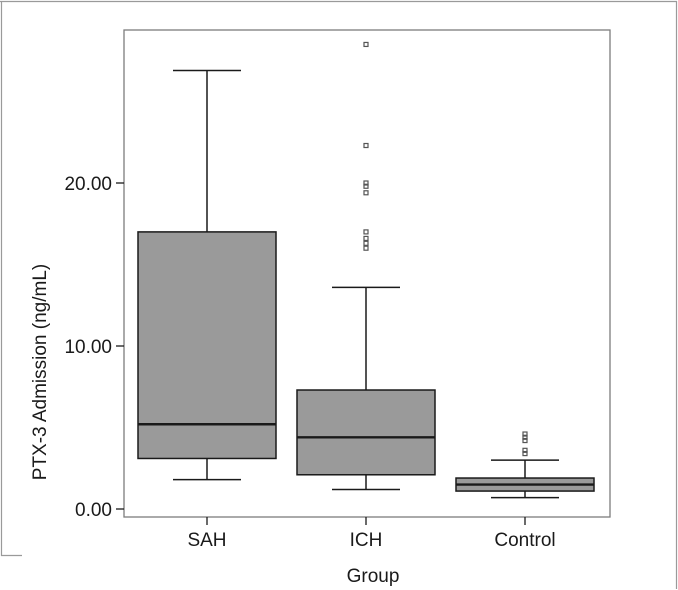 The image size is (678, 590). What do you see at coordinates (366, 432) in the screenshot?
I see `box-body-ich` at bounding box center [366, 432].